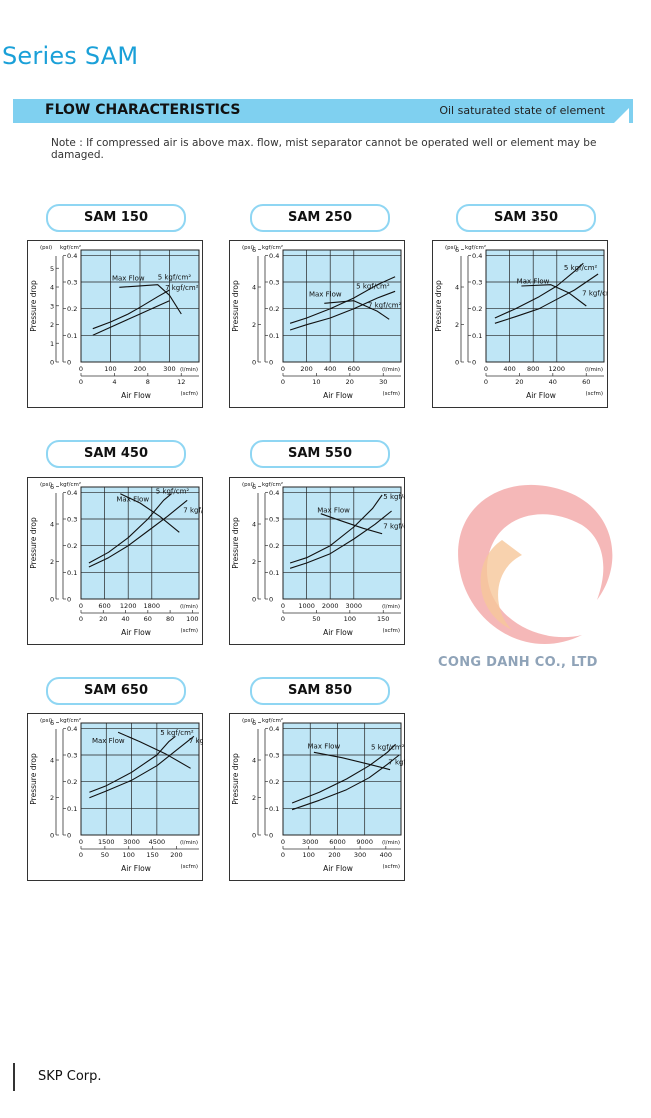 Image resolution: width=651 pixels, height=1118 pixels. Describe the element at coordinates (152, 855) in the screenshot. I see `x-scfm-tick-label: 150` at that location.